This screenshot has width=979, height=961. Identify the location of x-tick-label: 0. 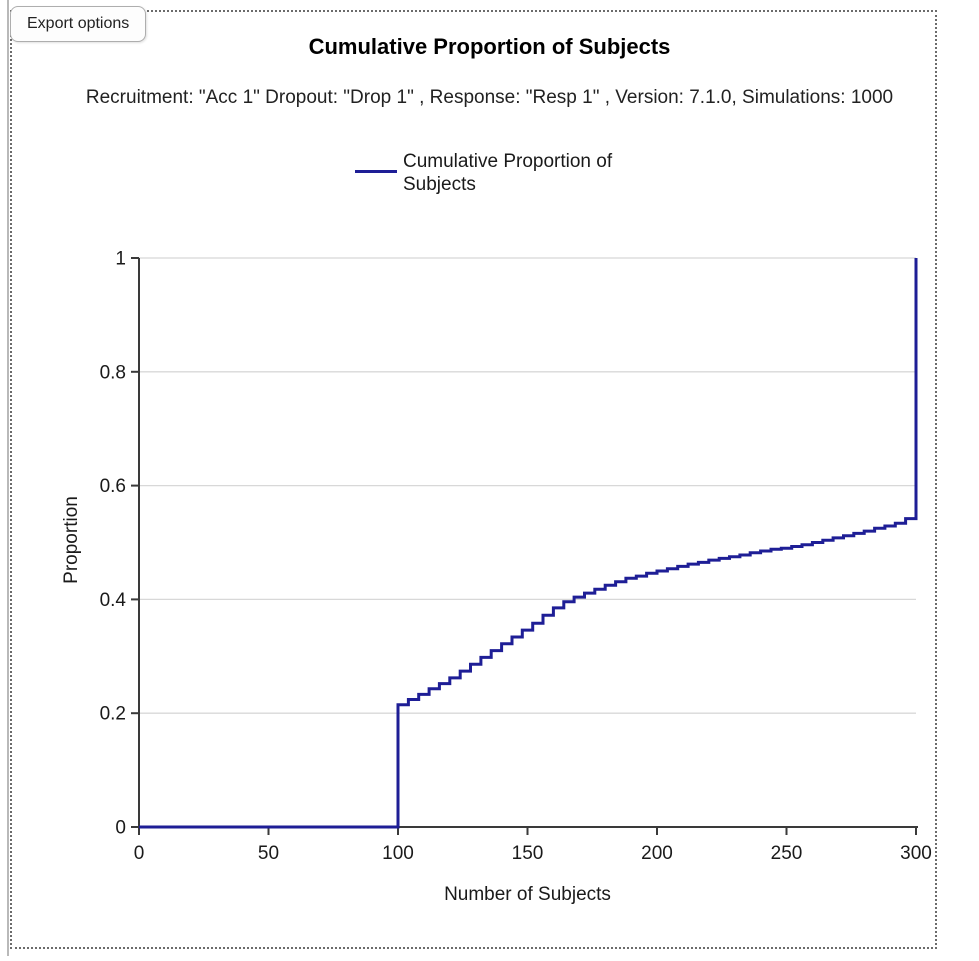
(139, 853).